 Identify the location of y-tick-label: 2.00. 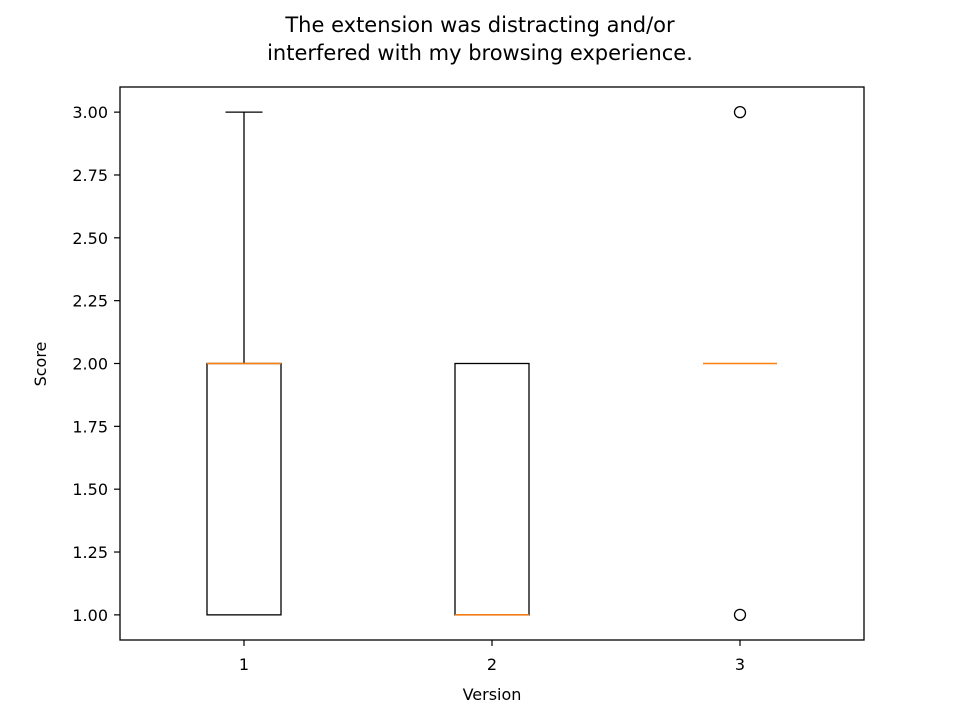
(90, 364).